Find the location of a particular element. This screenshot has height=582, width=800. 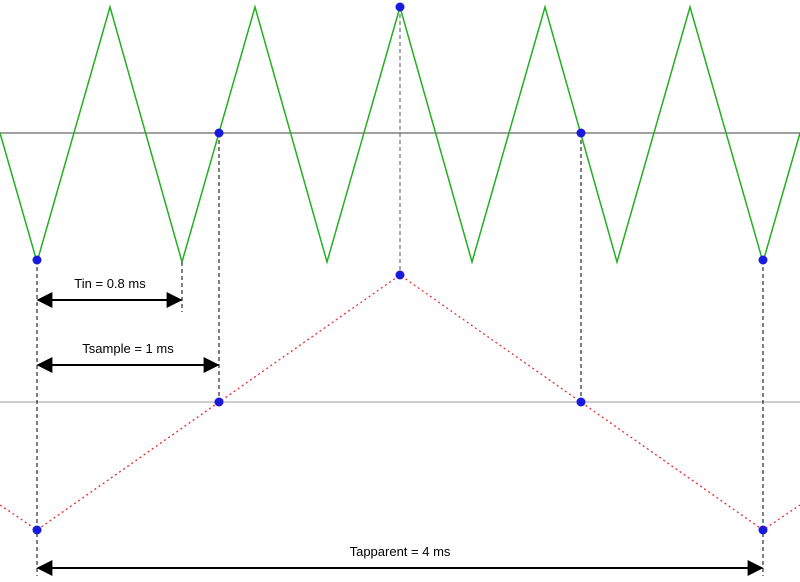

tin-label: Tin = 0.8 ms is located at coordinates (110, 283).